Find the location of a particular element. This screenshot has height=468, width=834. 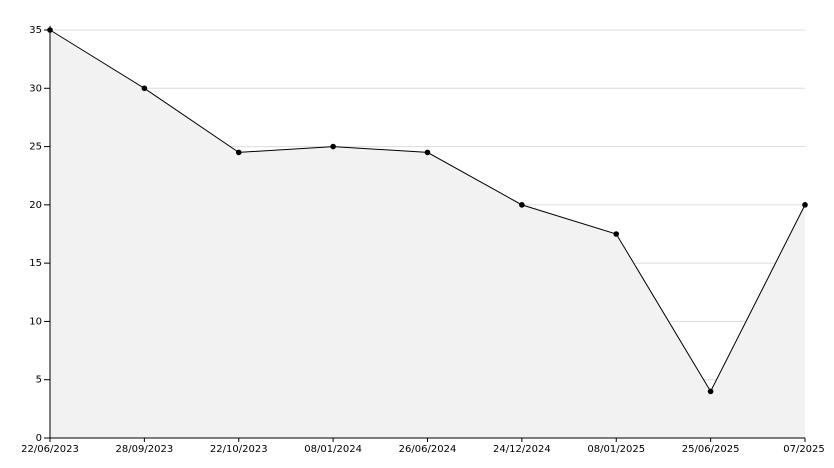

x-tick-label: 22/06/2023 is located at coordinates (50, 449).